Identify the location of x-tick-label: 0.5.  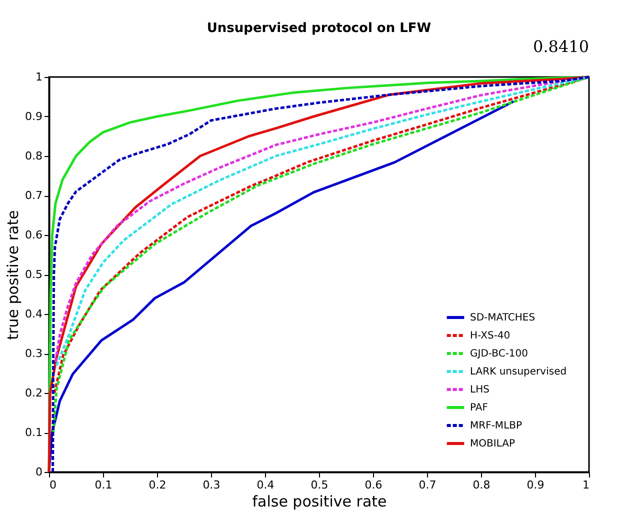
(319, 485).